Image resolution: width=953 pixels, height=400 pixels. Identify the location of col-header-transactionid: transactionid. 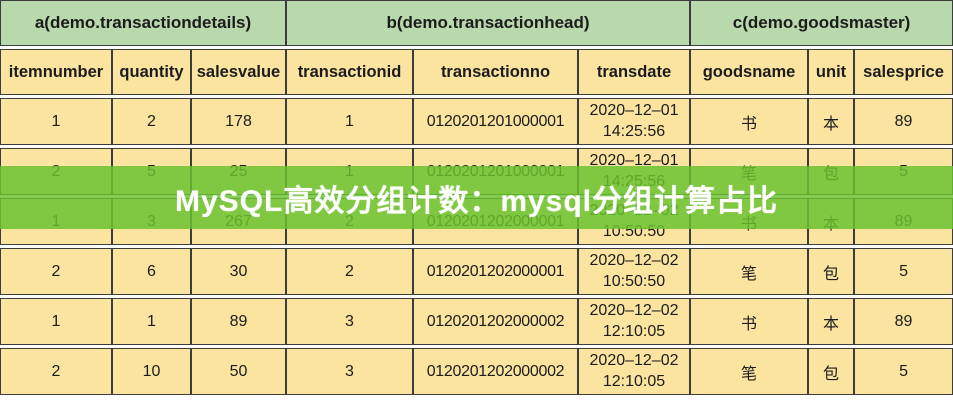
(349, 72).